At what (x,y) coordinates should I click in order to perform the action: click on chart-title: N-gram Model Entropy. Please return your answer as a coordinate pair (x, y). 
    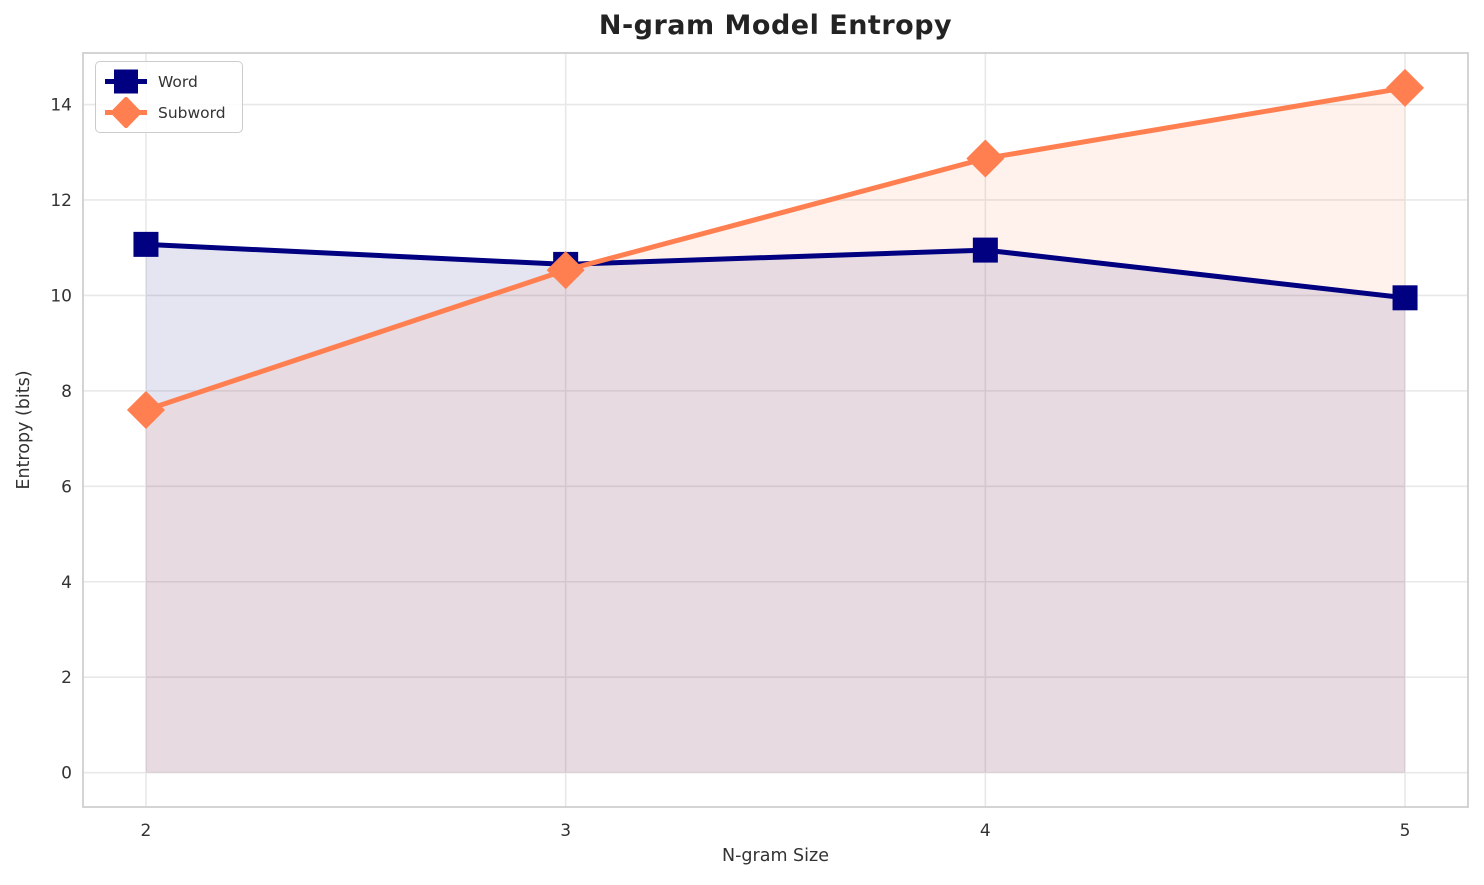
    Looking at the image, I should click on (775, 25).